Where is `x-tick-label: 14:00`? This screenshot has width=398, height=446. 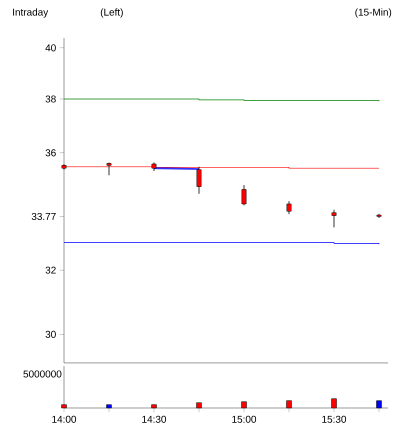
x-tick-label: 14:00 is located at coordinates (64, 419).